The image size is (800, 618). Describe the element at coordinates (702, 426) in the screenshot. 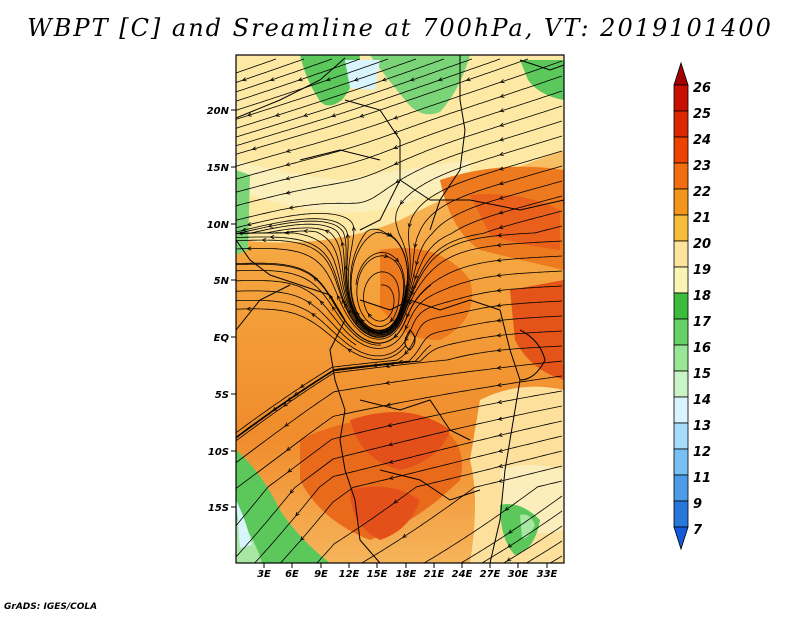

I see `colorbar-label: 13` at that location.